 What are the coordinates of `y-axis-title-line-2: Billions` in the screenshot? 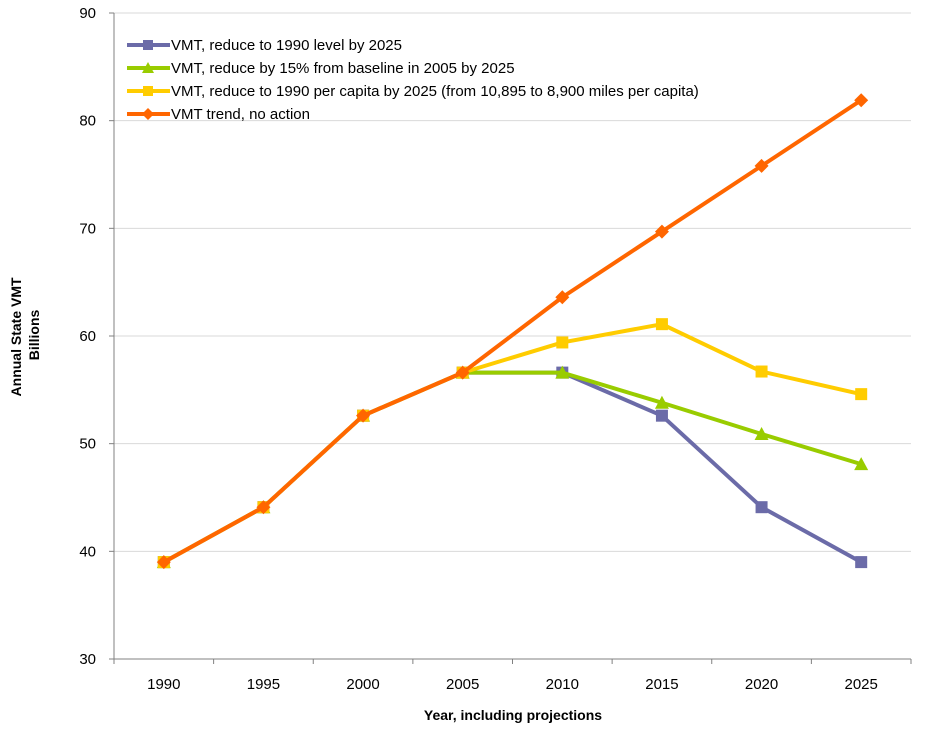 It's located at (34, 335).